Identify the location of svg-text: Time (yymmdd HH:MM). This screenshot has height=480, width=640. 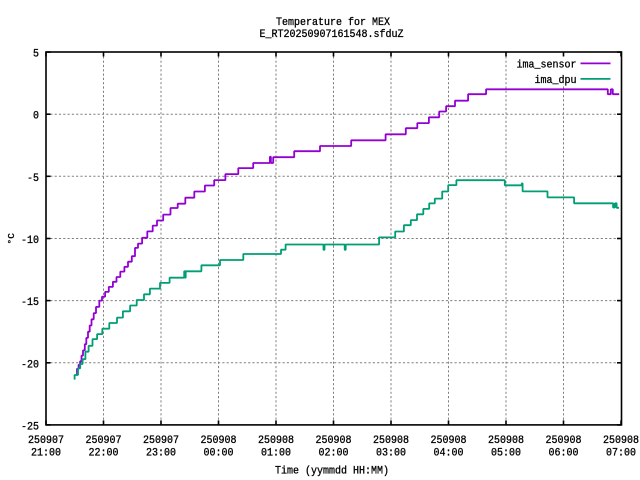
(332, 471).